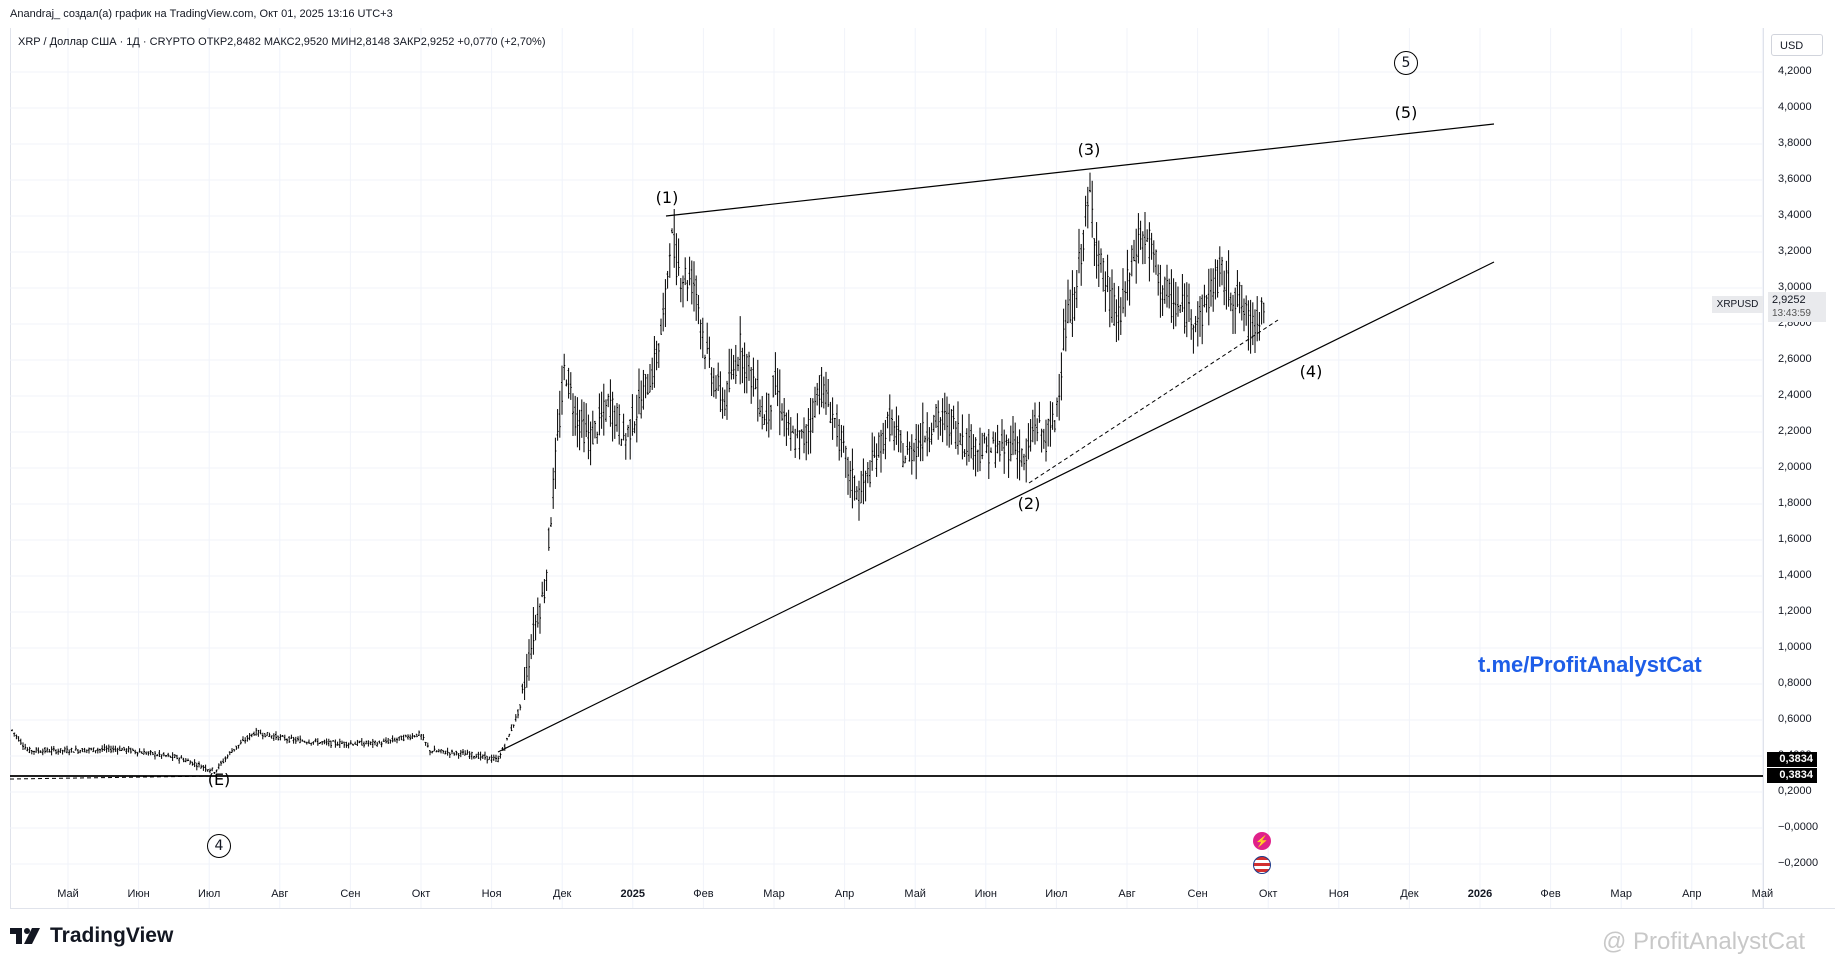  Describe the element at coordinates (219, 846) in the screenshot. I see `wave-circle-4: 4` at that location.